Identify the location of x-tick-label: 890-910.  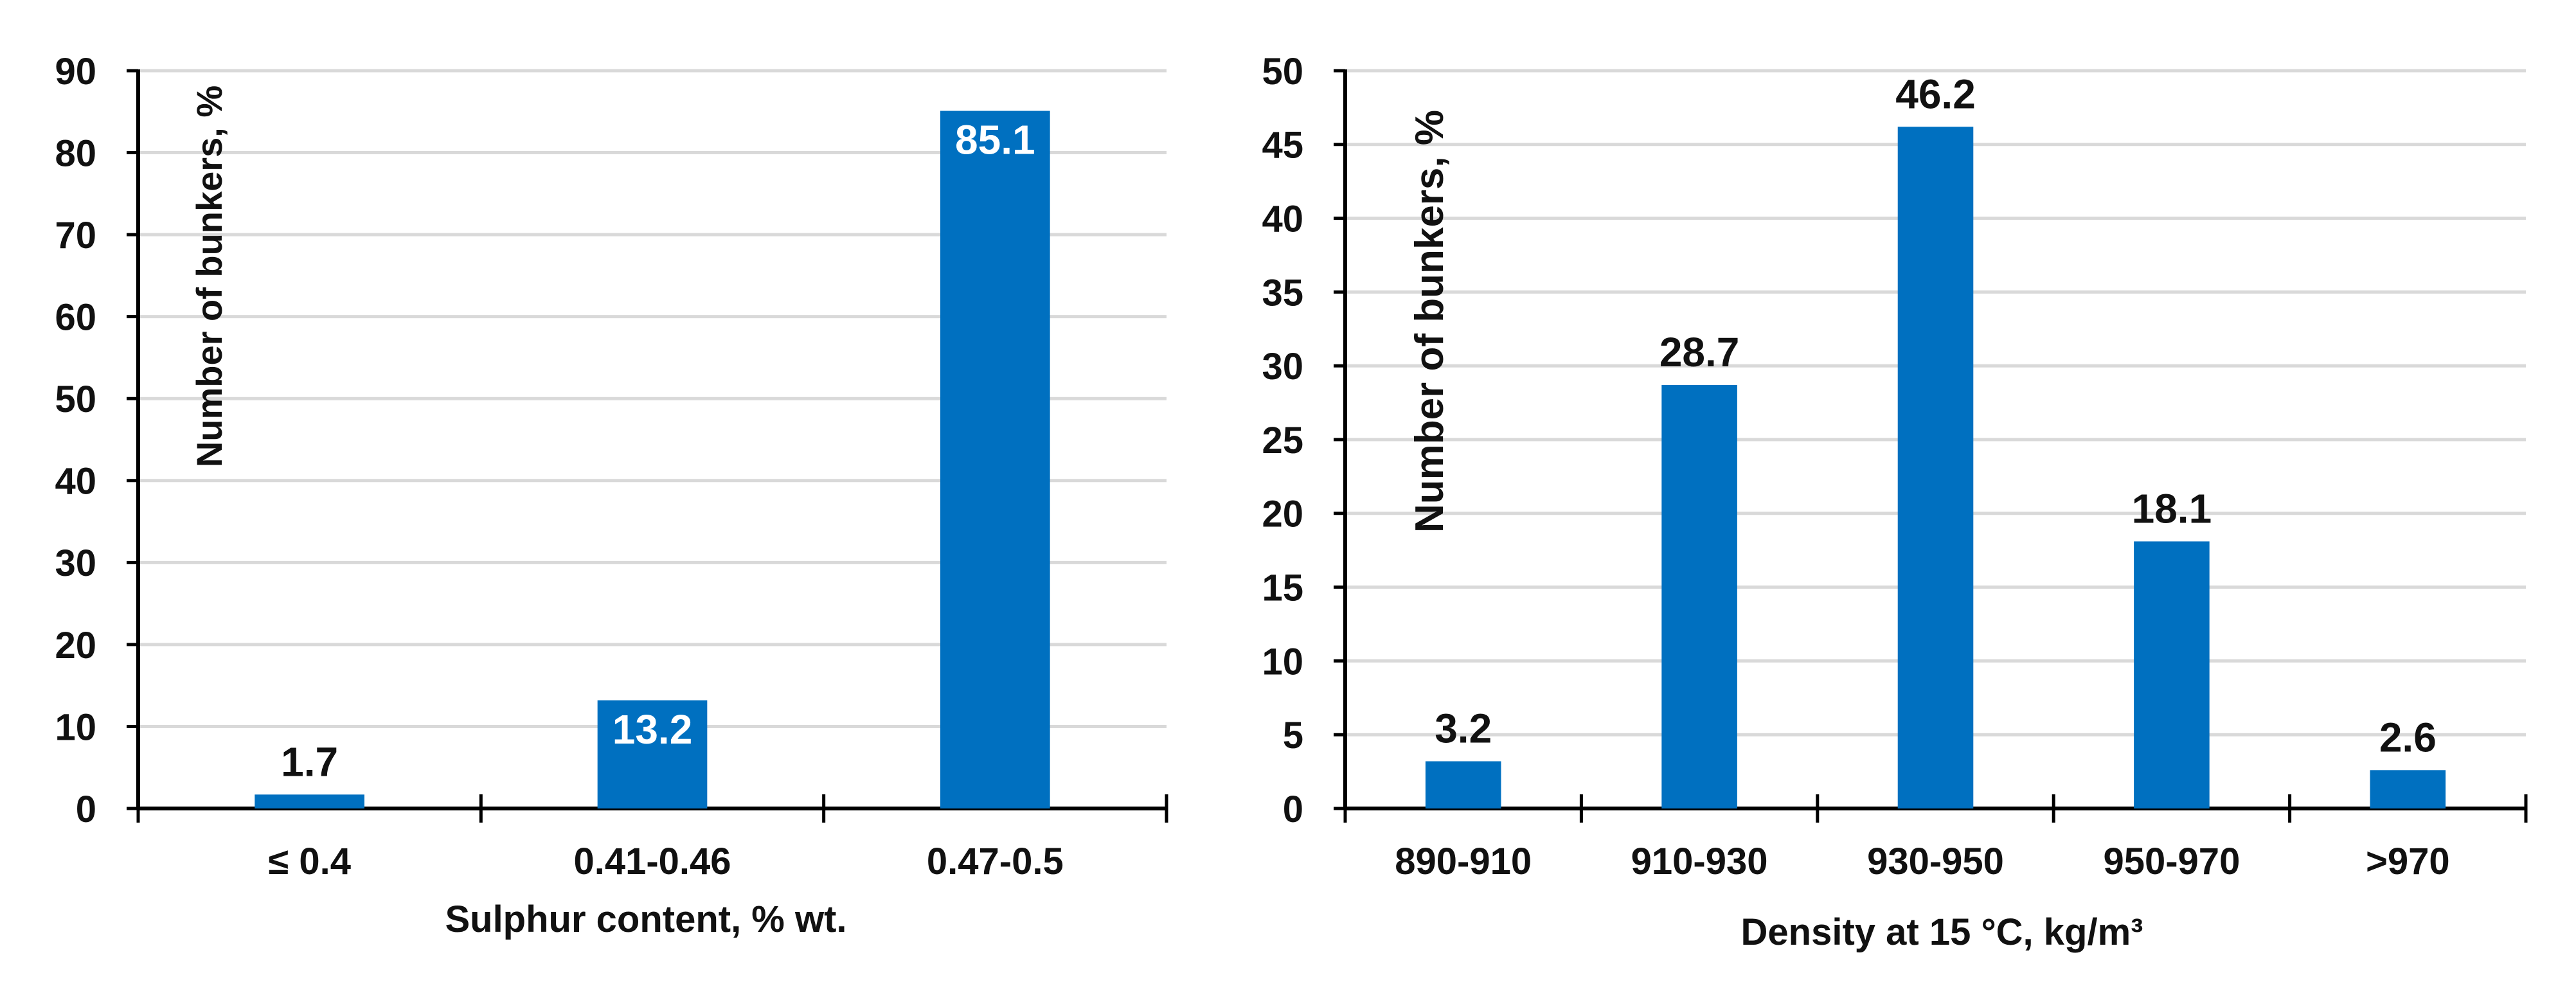
(1463, 861).